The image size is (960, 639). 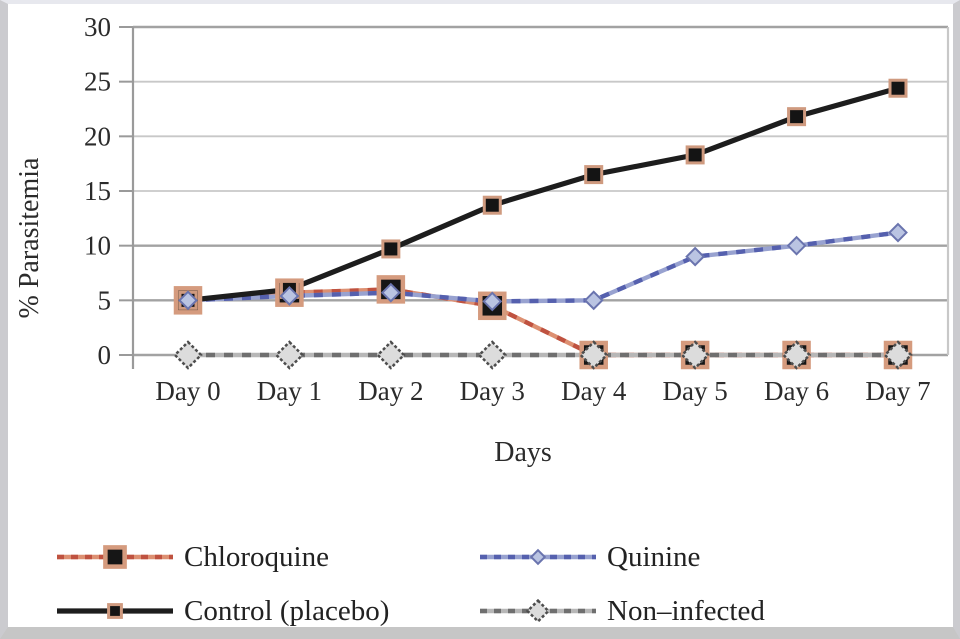 What do you see at coordinates (390, 391) in the screenshot?
I see `x-tick-label-day2: Day 2` at bounding box center [390, 391].